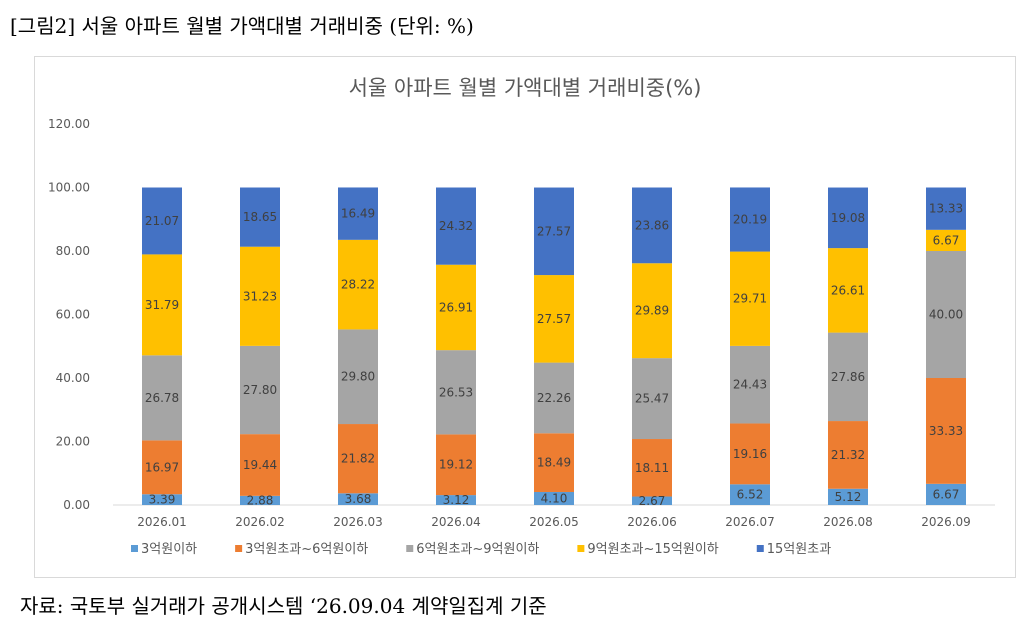 This screenshot has width=1025, height=625. What do you see at coordinates (73, 378) in the screenshot?
I see `y-tick-label: 40.00` at bounding box center [73, 378].